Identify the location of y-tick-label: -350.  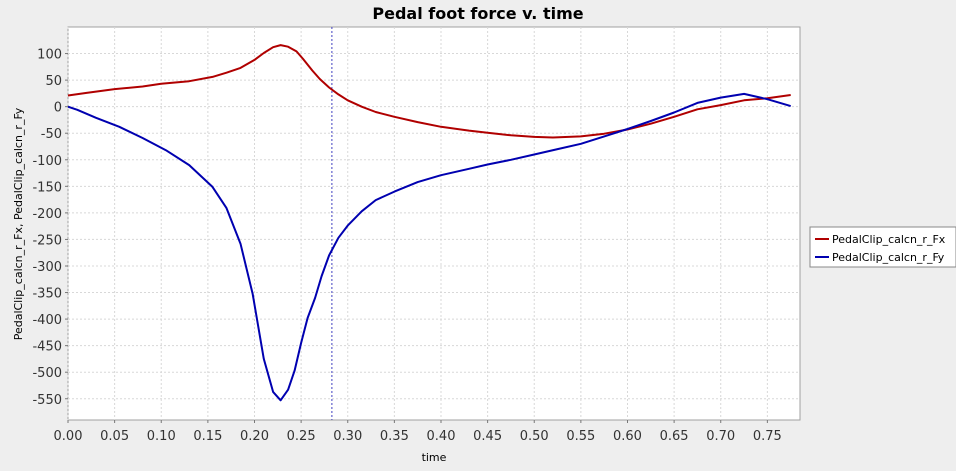
(47, 294).